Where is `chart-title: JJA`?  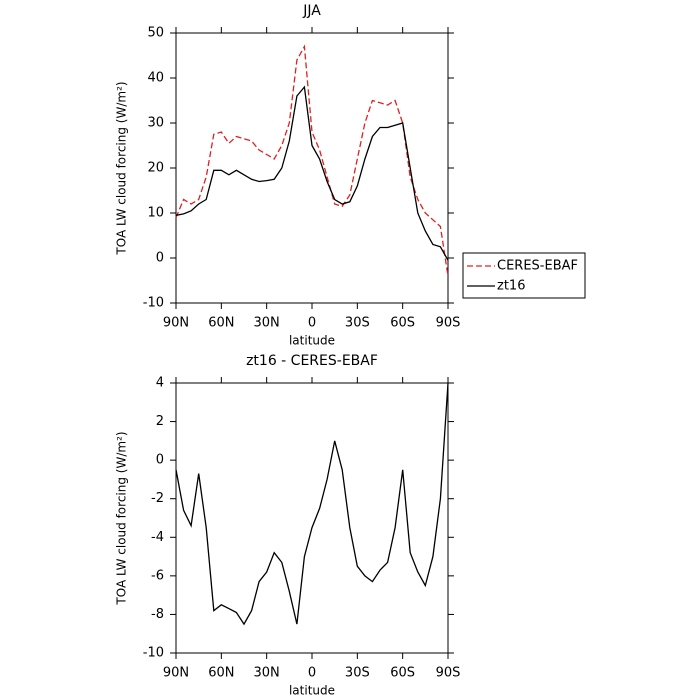
chart-title: JJA is located at coordinates (311, 11).